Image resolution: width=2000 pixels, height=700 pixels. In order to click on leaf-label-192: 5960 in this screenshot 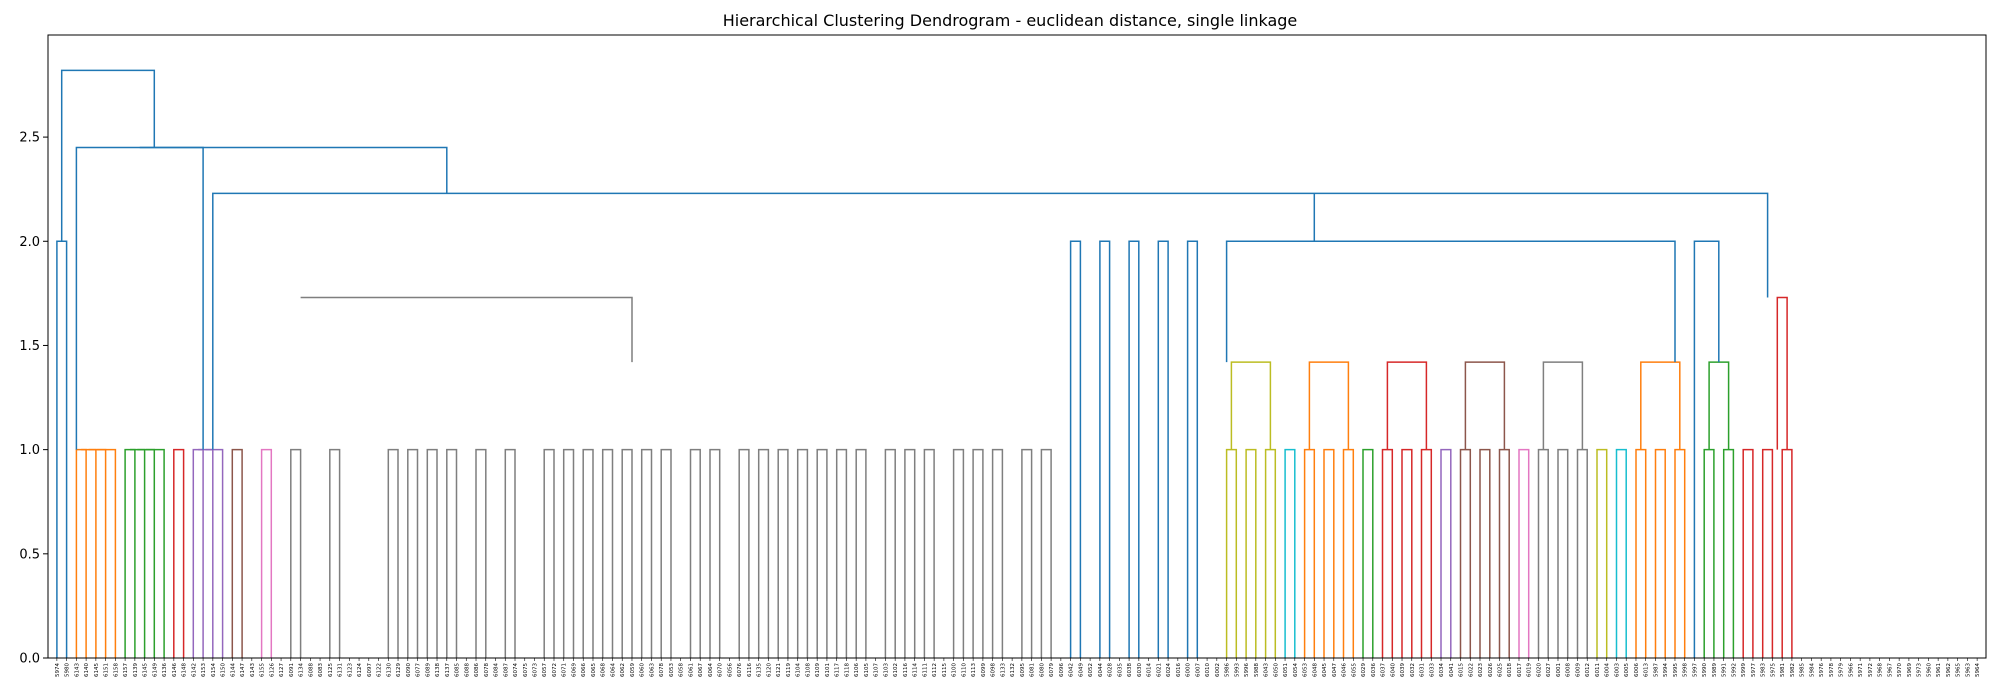, I will do `click(1929, 670)`.